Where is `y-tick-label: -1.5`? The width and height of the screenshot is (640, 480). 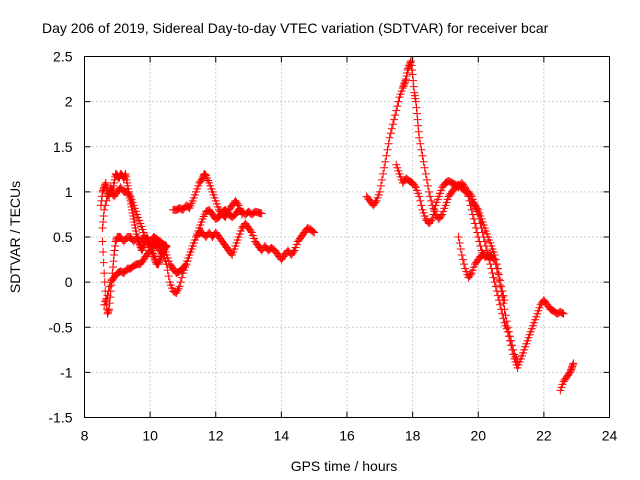 y-tick-label: -1.5 is located at coordinates (60, 418).